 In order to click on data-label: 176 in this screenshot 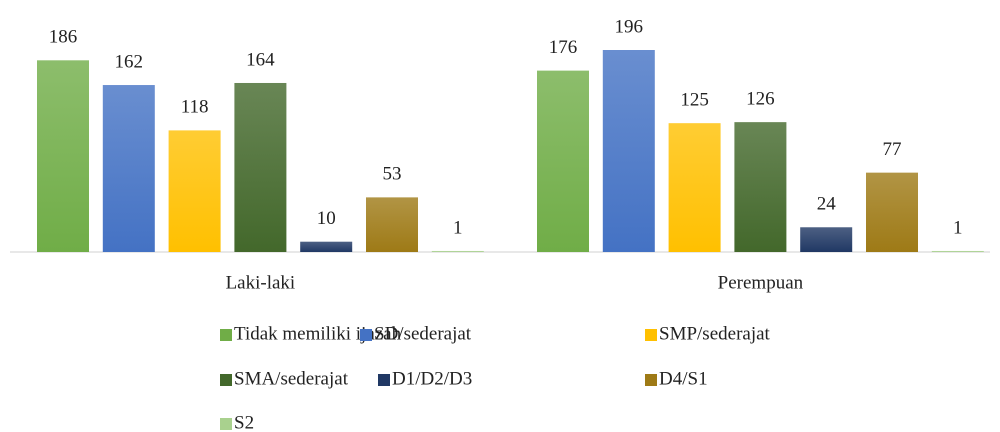, I will do `click(563, 47)`.